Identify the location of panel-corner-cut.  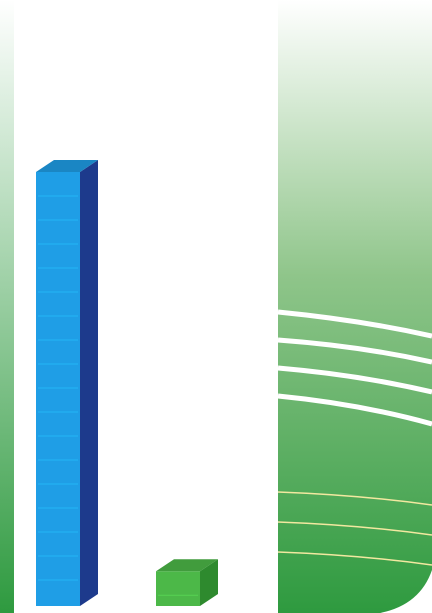
(406, 591).